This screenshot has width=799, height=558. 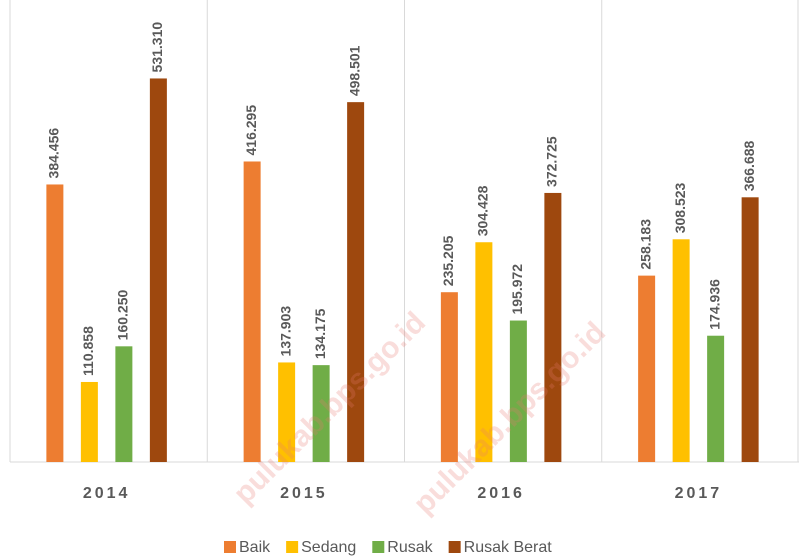 I want to click on value-label: 384.456, so click(x=54, y=153).